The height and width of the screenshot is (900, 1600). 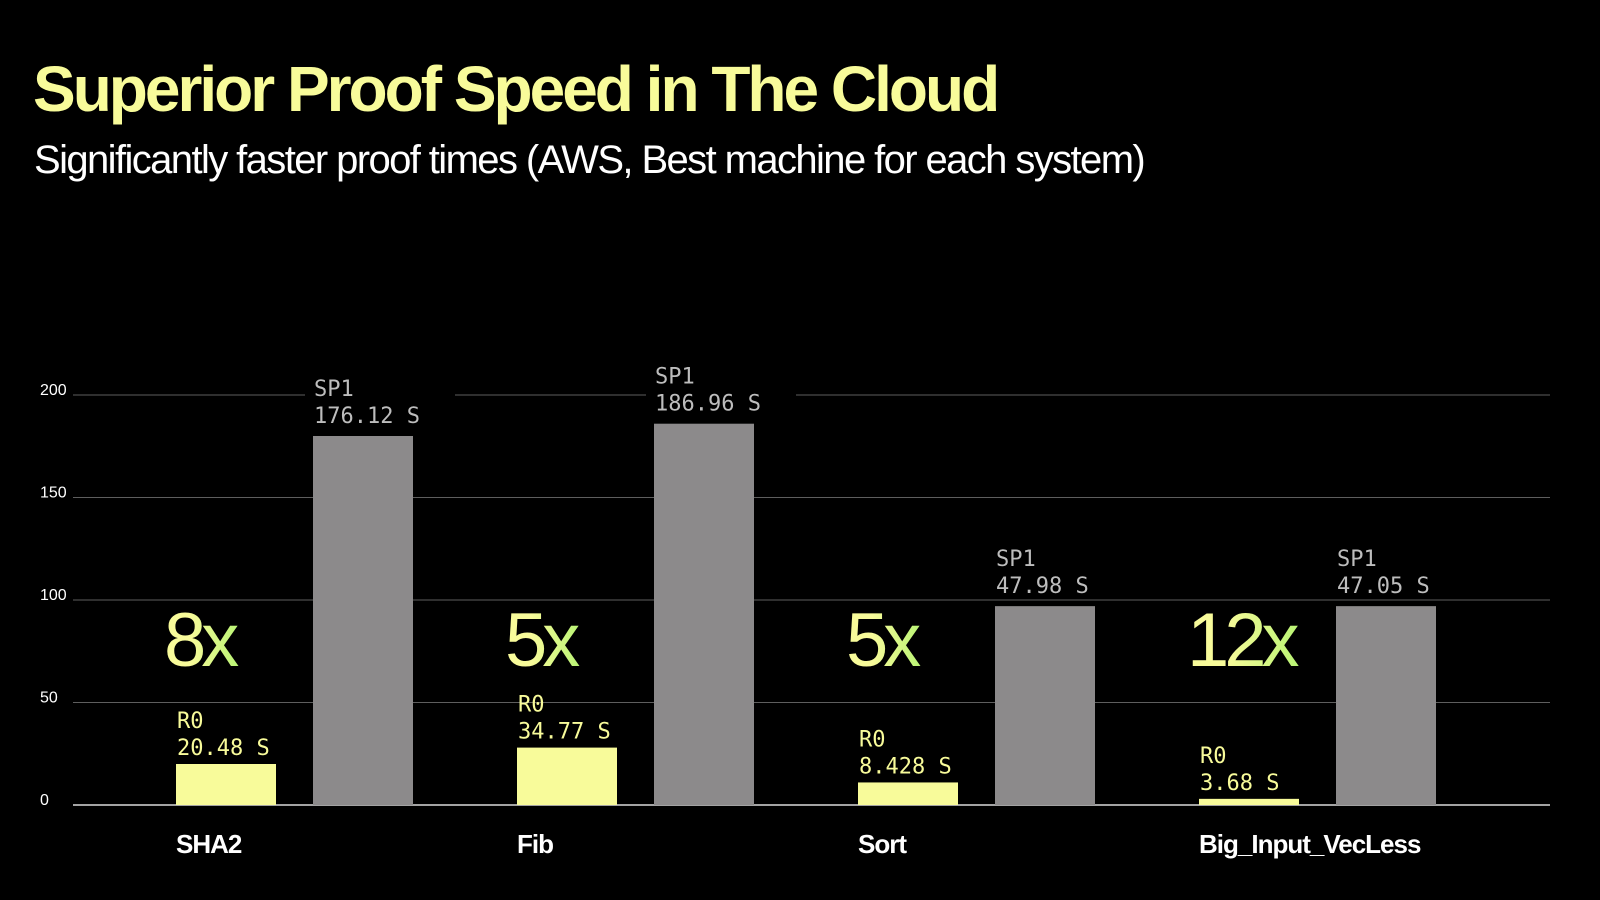 I want to click on x-category-label: Sort, so click(x=882, y=844).